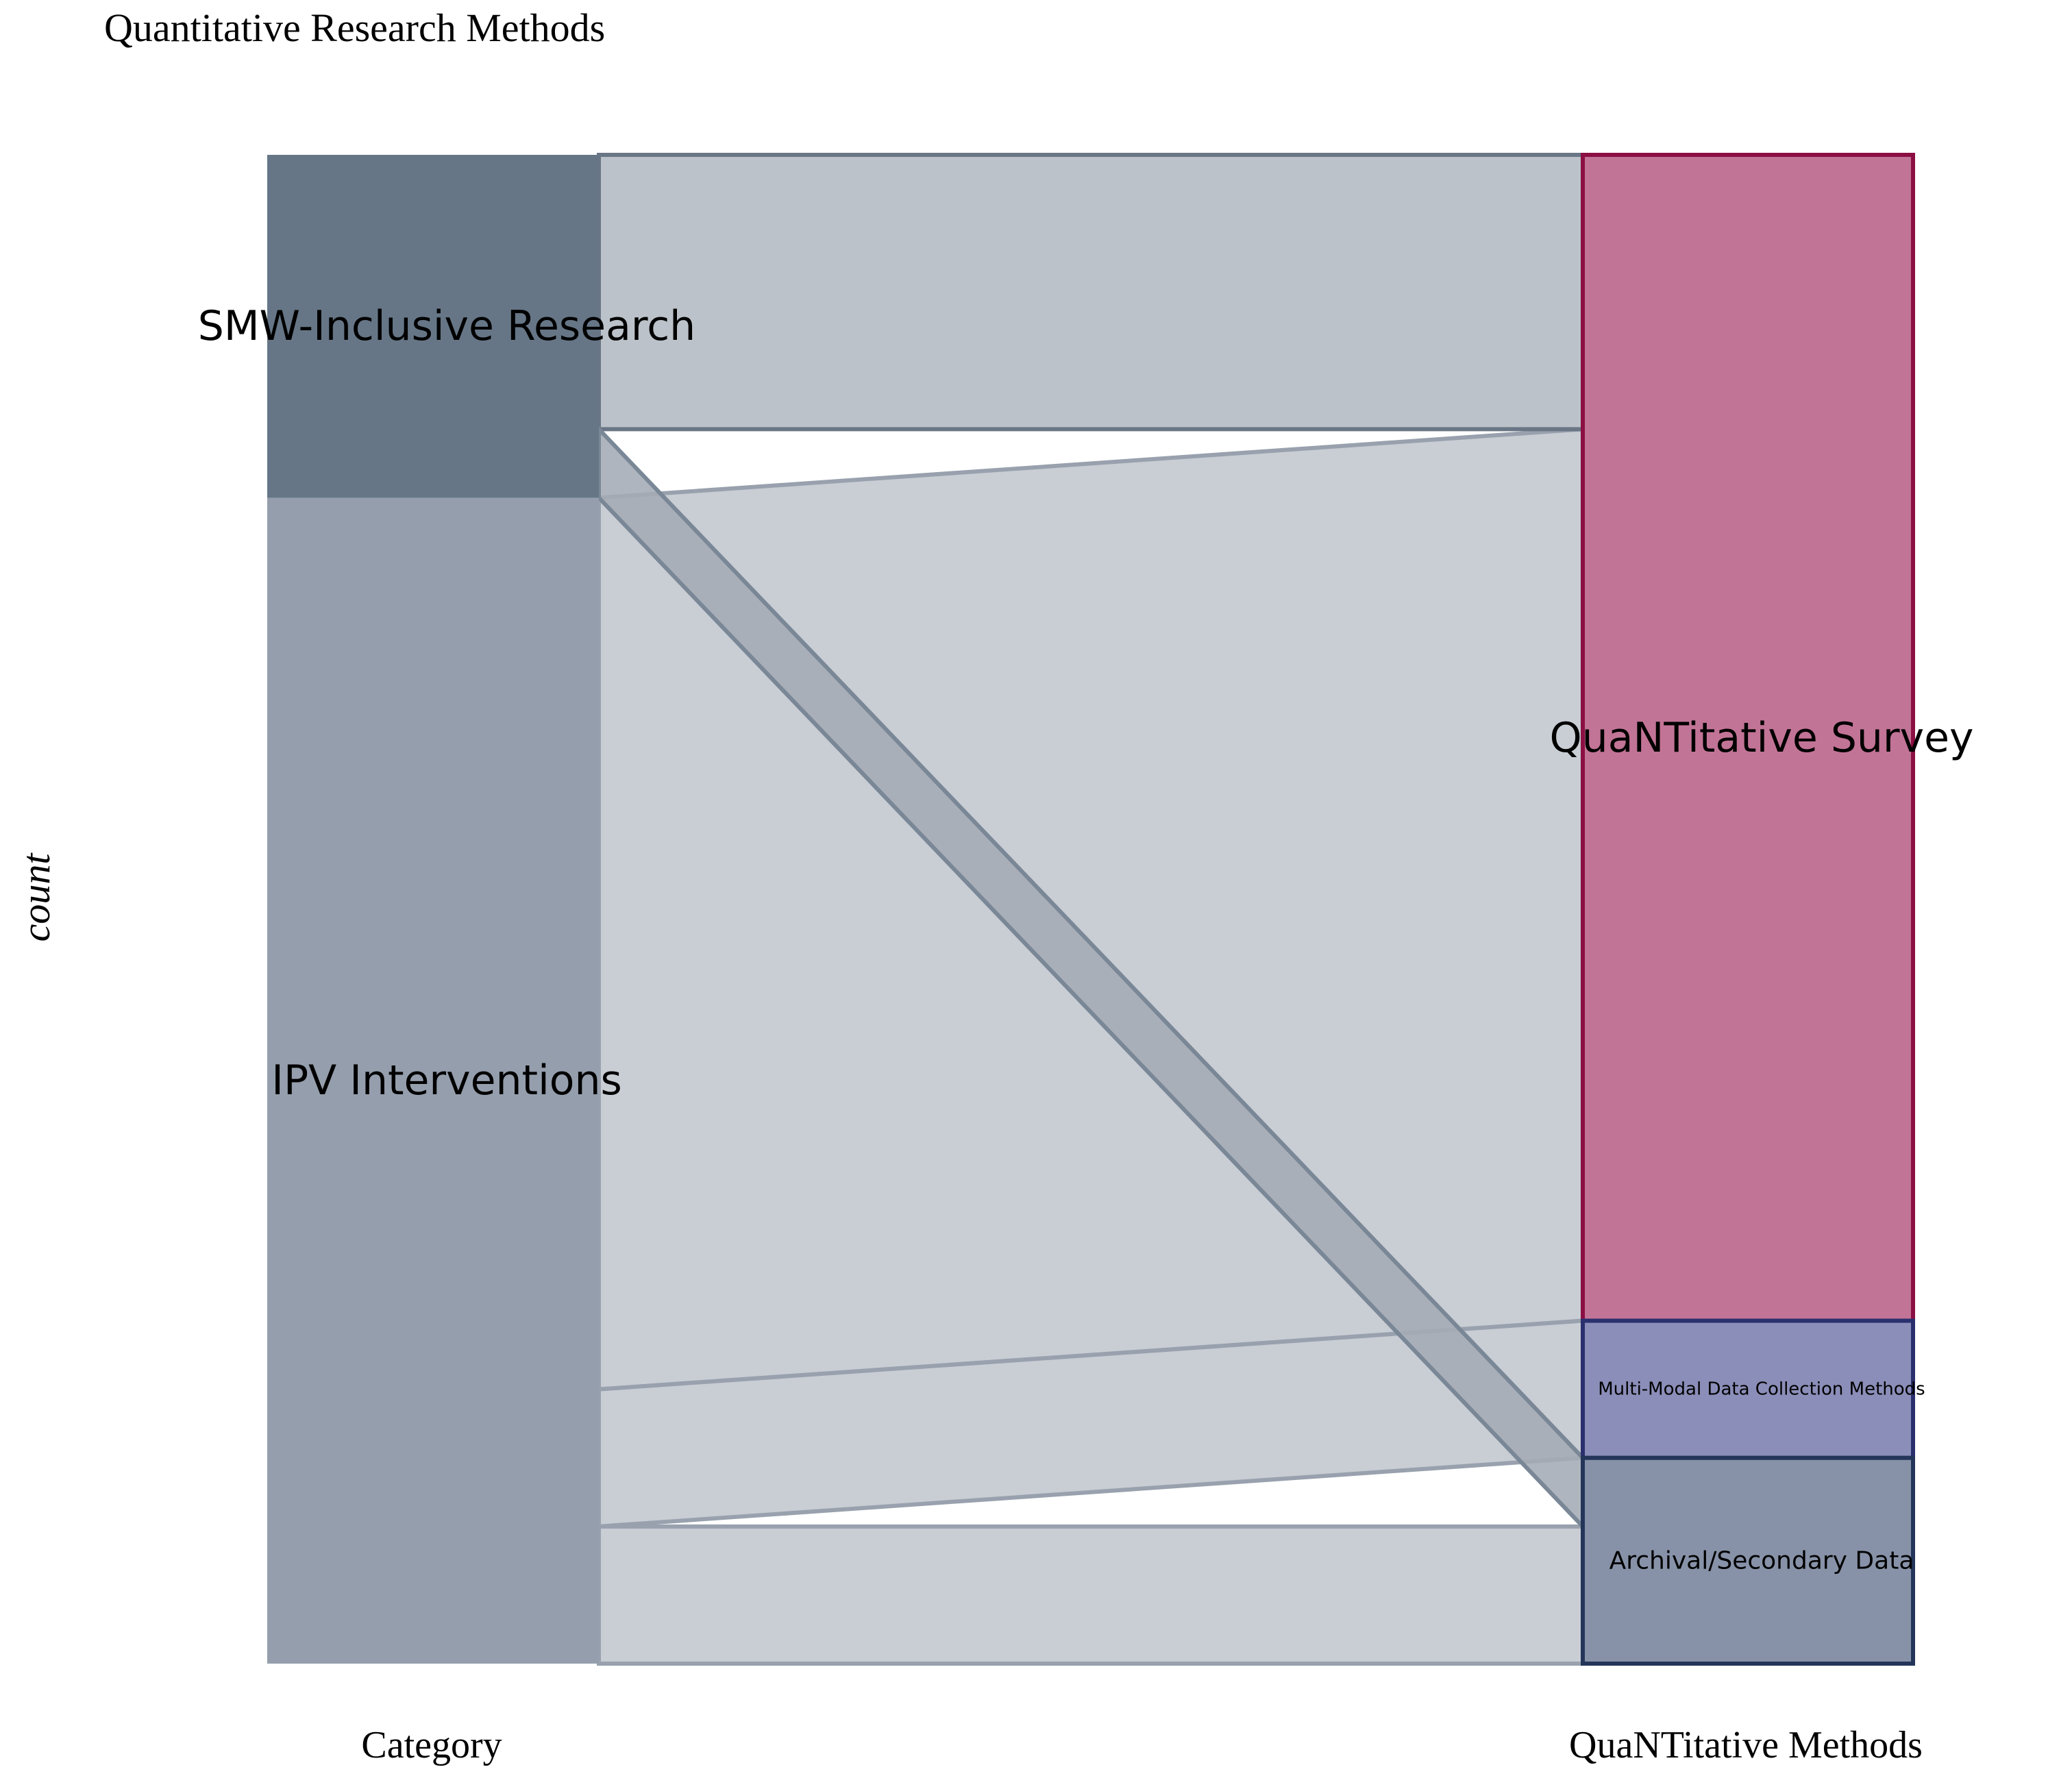  Describe the element at coordinates (446, 1081) in the screenshot. I see `node-label-ipv-interventions: IPV Interventions` at that location.